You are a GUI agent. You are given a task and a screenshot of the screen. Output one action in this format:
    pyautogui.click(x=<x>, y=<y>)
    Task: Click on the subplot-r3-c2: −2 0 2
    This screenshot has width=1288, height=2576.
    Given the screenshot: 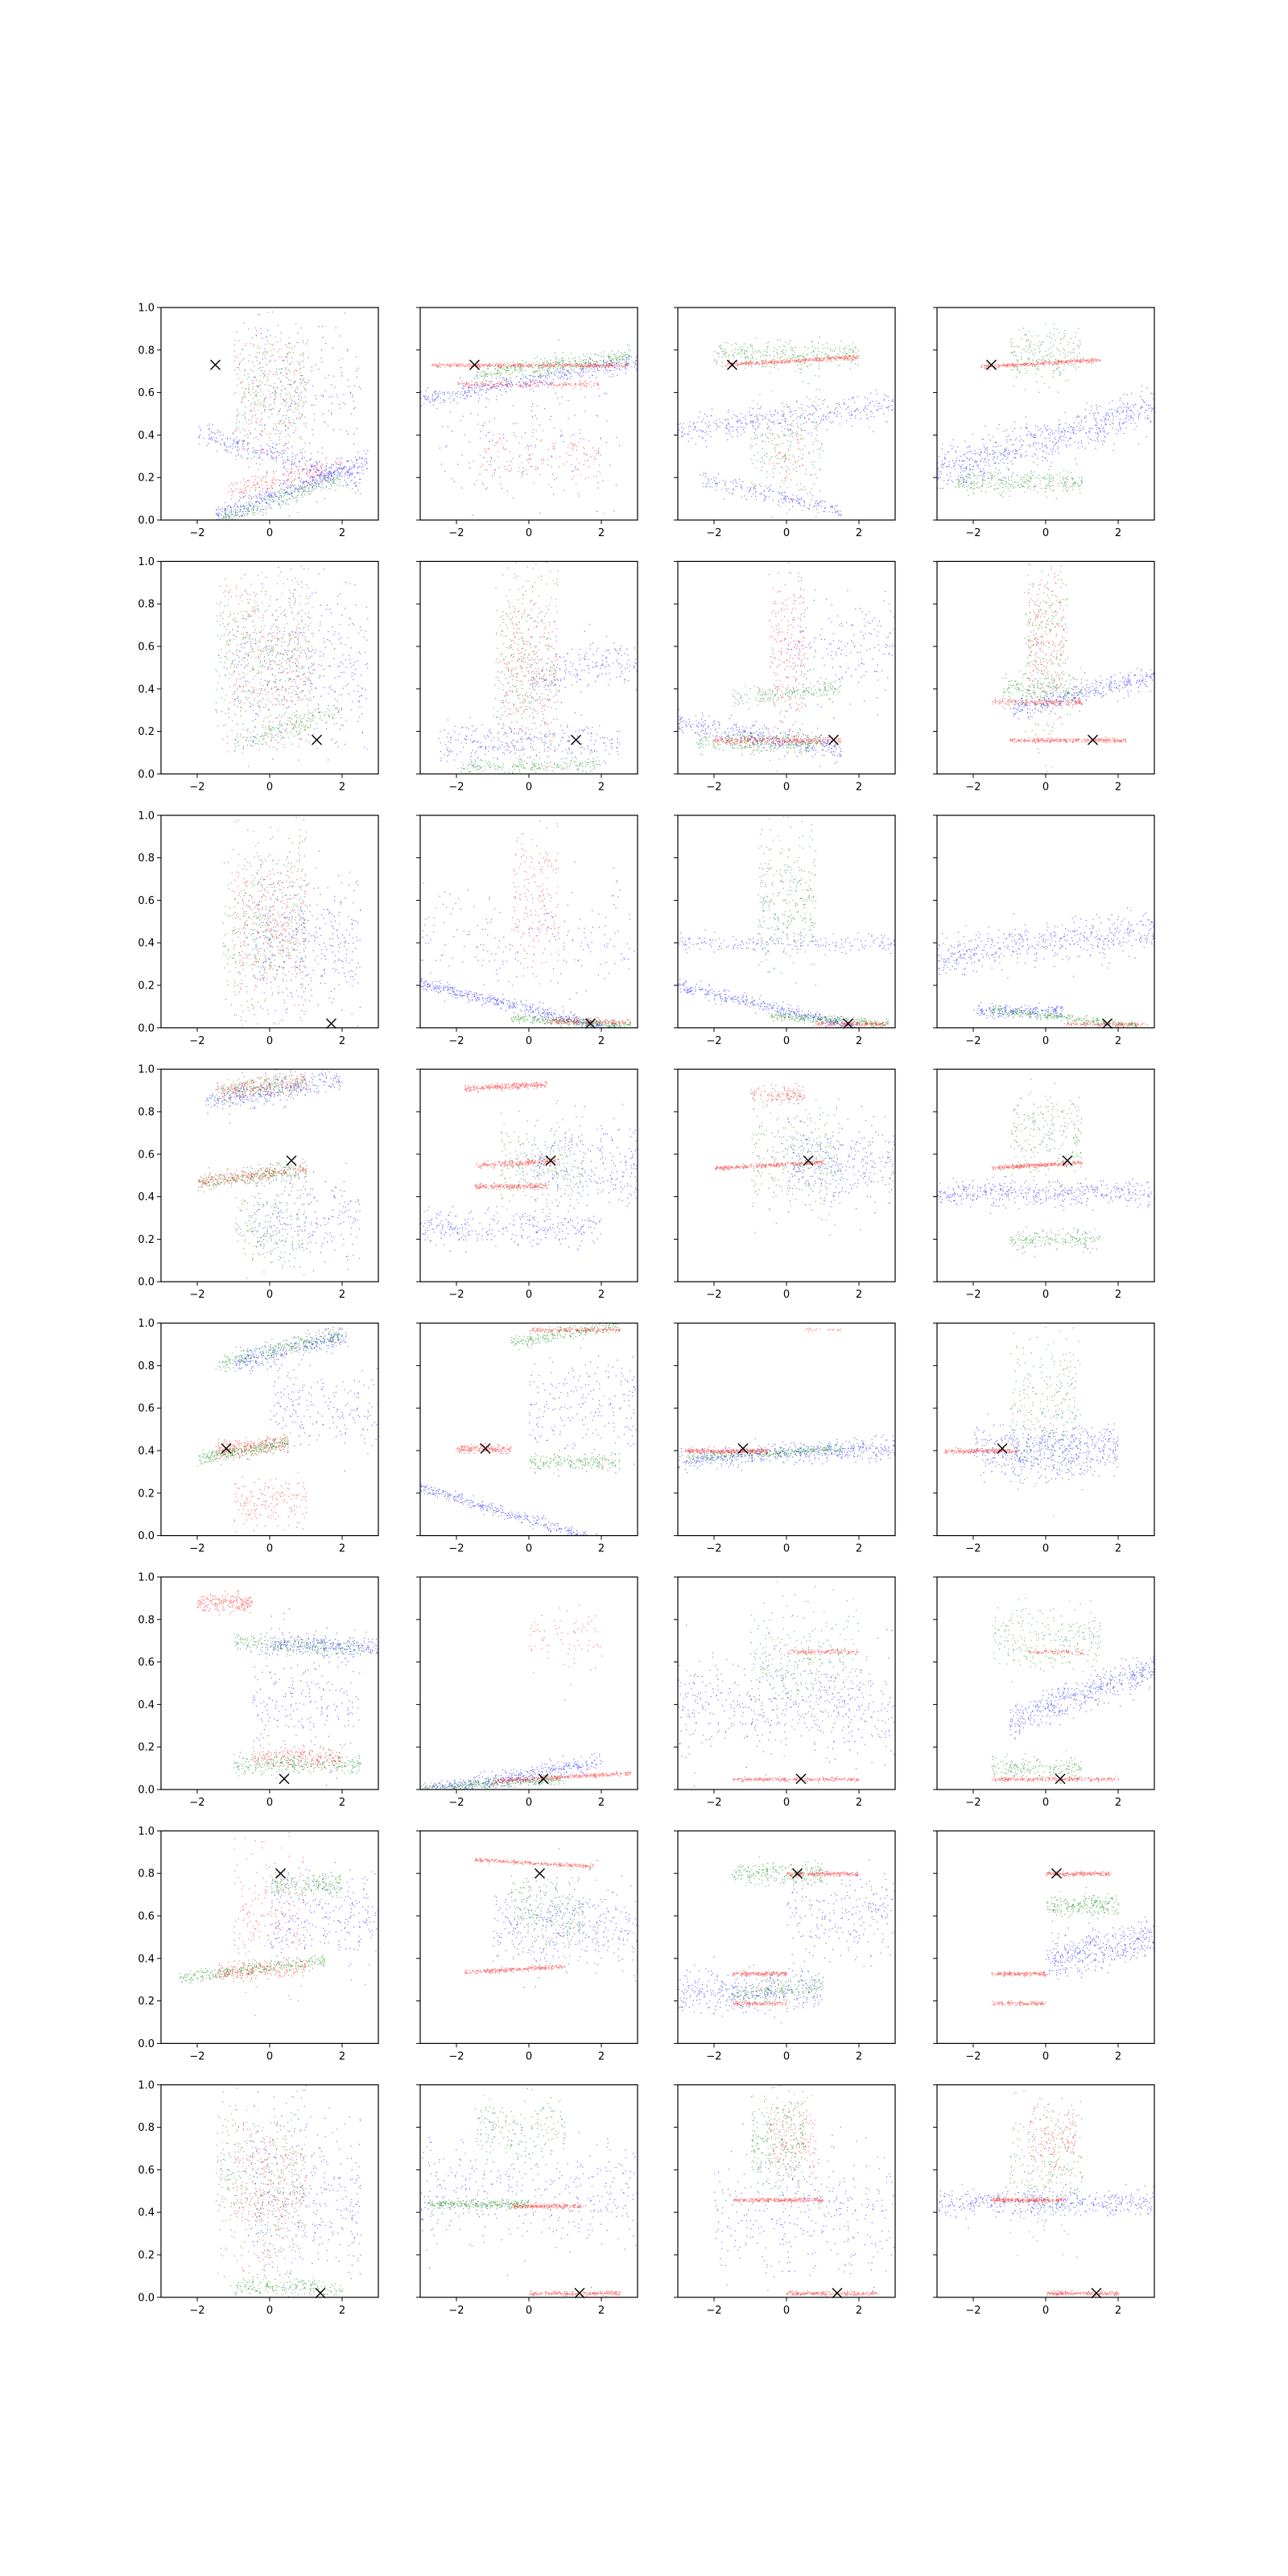 What is the action you would take?
    pyautogui.click(x=785, y=1184)
    